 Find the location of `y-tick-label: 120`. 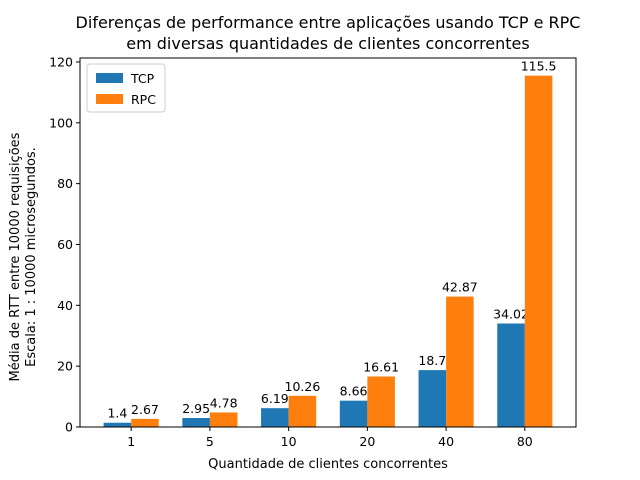

y-tick-label: 120 is located at coordinates (61, 61).